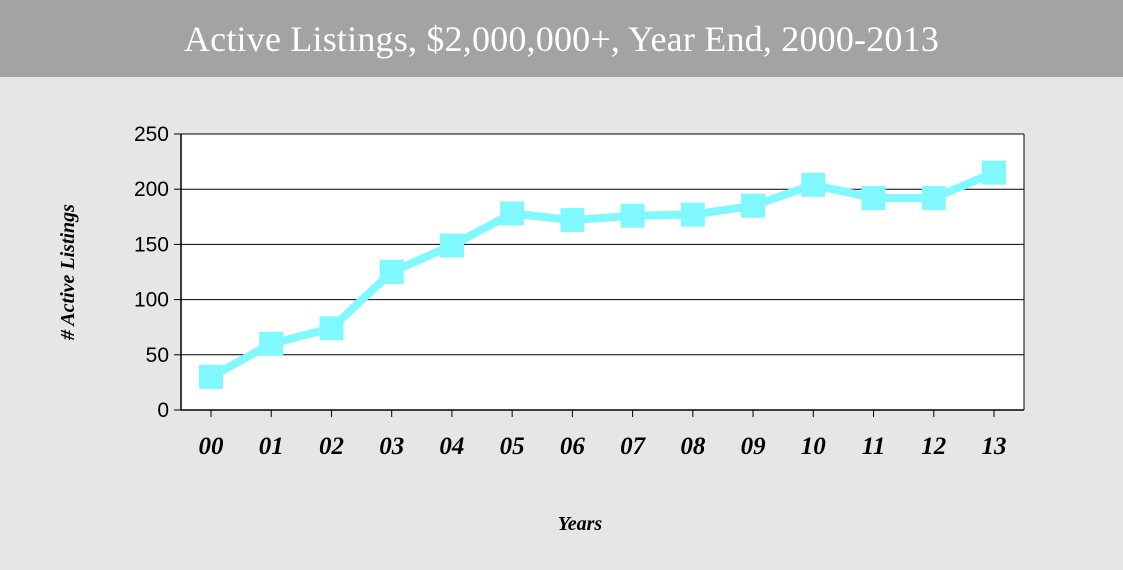 The image size is (1123, 570). What do you see at coordinates (512, 446) in the screenshot?
I see `x-tick-label: 05` at bounding box center [512, 446].